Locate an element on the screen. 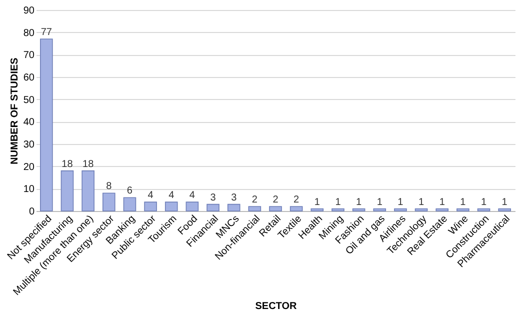  y-tick-label: 80 is located at coordinates (29, 33).